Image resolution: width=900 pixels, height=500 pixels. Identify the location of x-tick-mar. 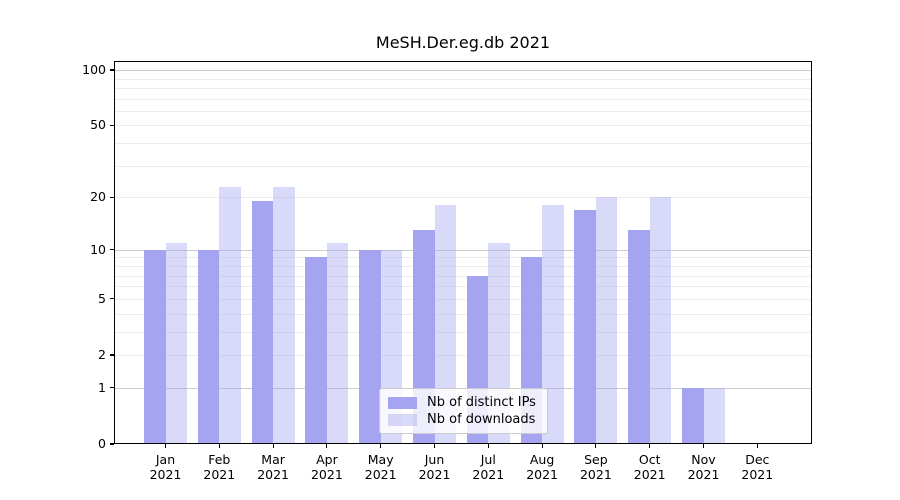
(273, 446).